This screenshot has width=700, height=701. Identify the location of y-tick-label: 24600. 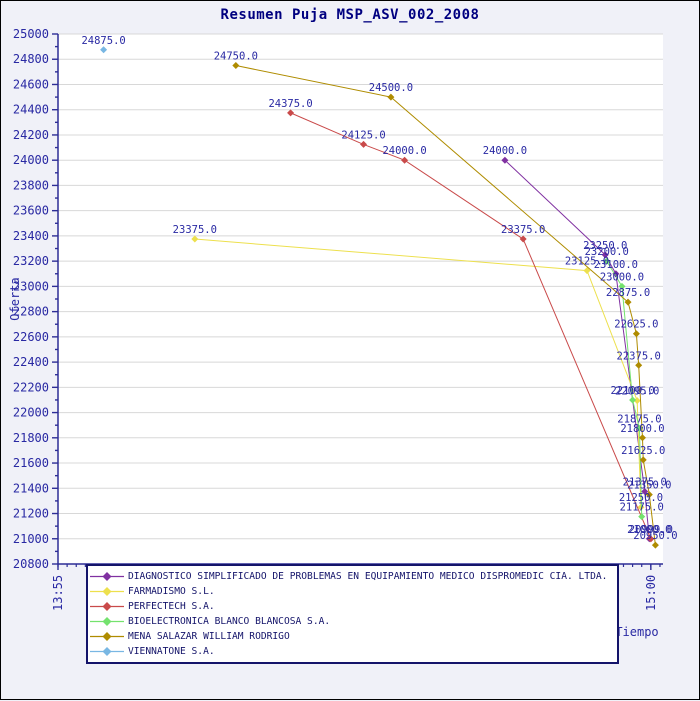
(31, 84).